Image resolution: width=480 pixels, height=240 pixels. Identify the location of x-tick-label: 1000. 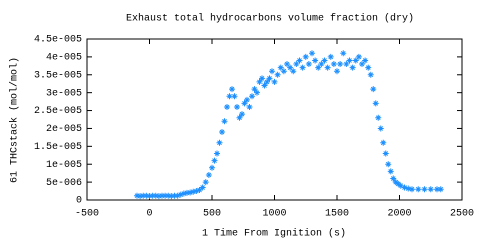
(274, 214).